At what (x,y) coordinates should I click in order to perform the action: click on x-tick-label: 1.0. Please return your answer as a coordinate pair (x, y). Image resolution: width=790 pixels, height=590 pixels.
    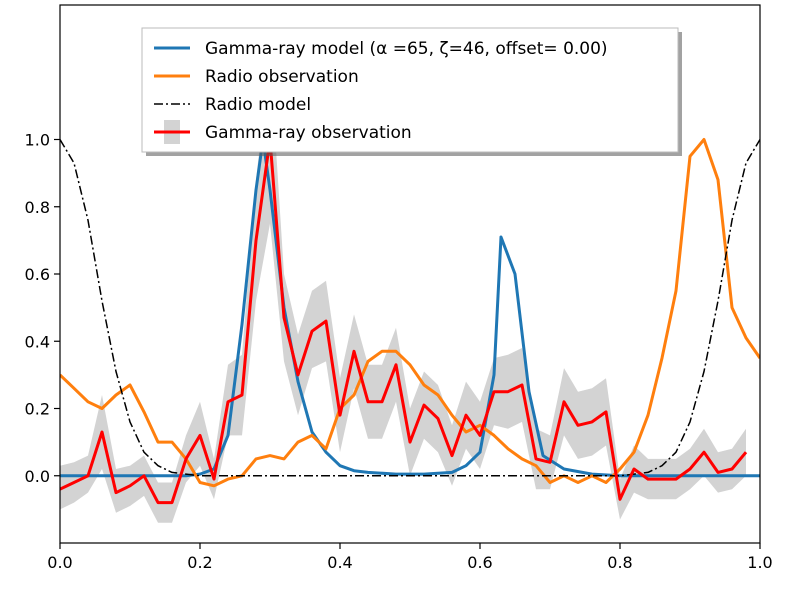
    Looking at the image, I should click on (759, 562).